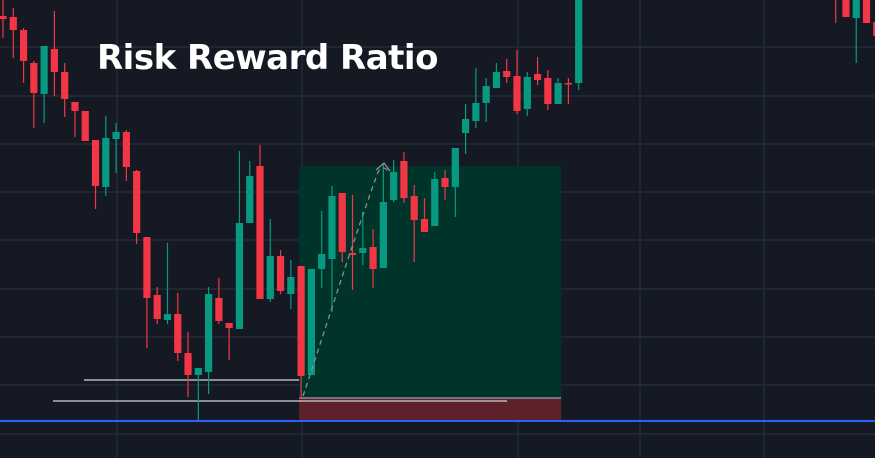 This screenshot has height=458, width=875. I want to click on loss-zone, so click(430, 409).